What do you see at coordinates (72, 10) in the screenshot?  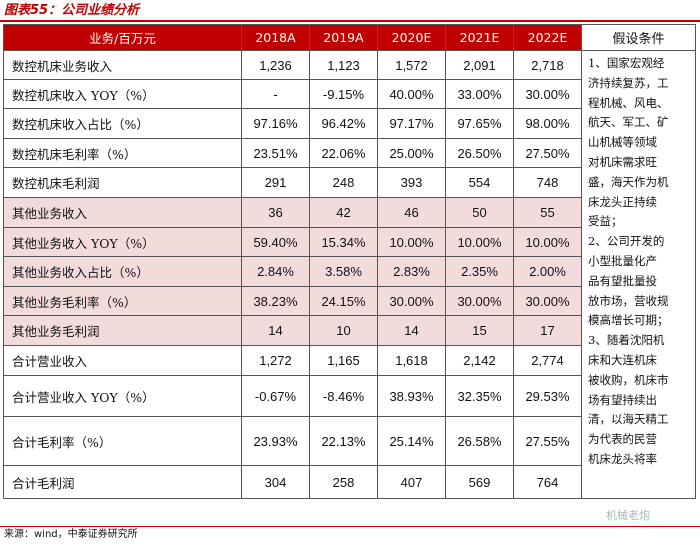 I see `figure-title: 图表55：公司业绩分析` at bounding box center [72, 10].